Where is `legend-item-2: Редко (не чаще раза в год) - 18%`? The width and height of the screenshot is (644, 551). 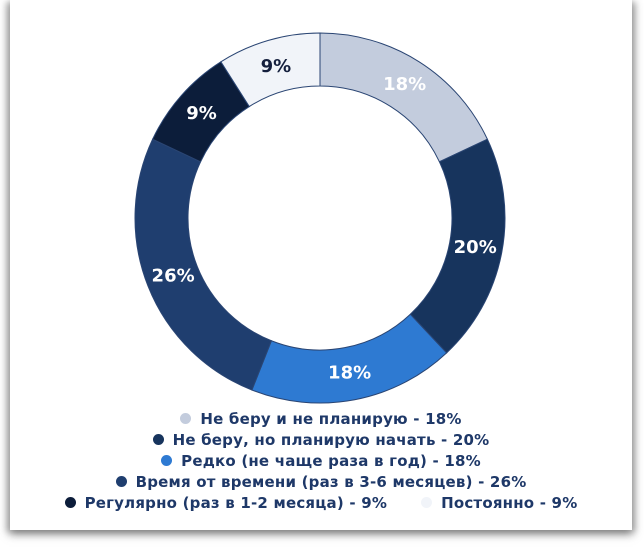 legend-item-2: Редко (не чаще раза в год) - 18% is located at coordinates (321, 461).